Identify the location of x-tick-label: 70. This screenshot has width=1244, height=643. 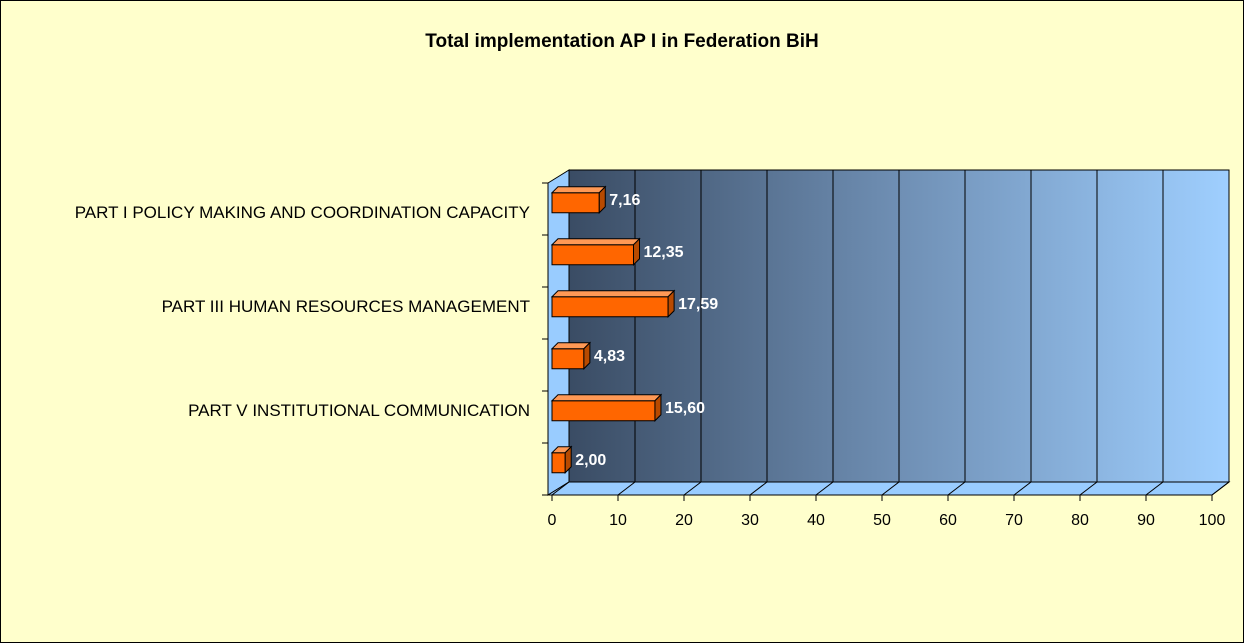
(1014, 520).